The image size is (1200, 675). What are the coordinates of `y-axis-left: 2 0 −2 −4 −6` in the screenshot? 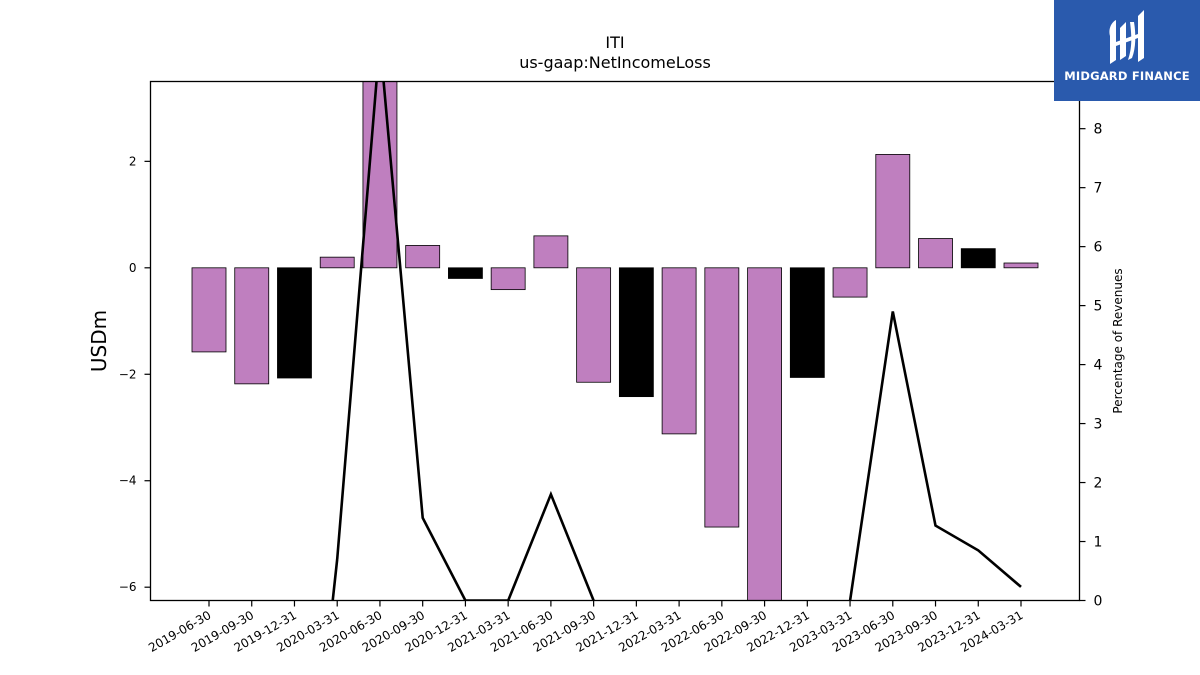 It's located at (135, 374).